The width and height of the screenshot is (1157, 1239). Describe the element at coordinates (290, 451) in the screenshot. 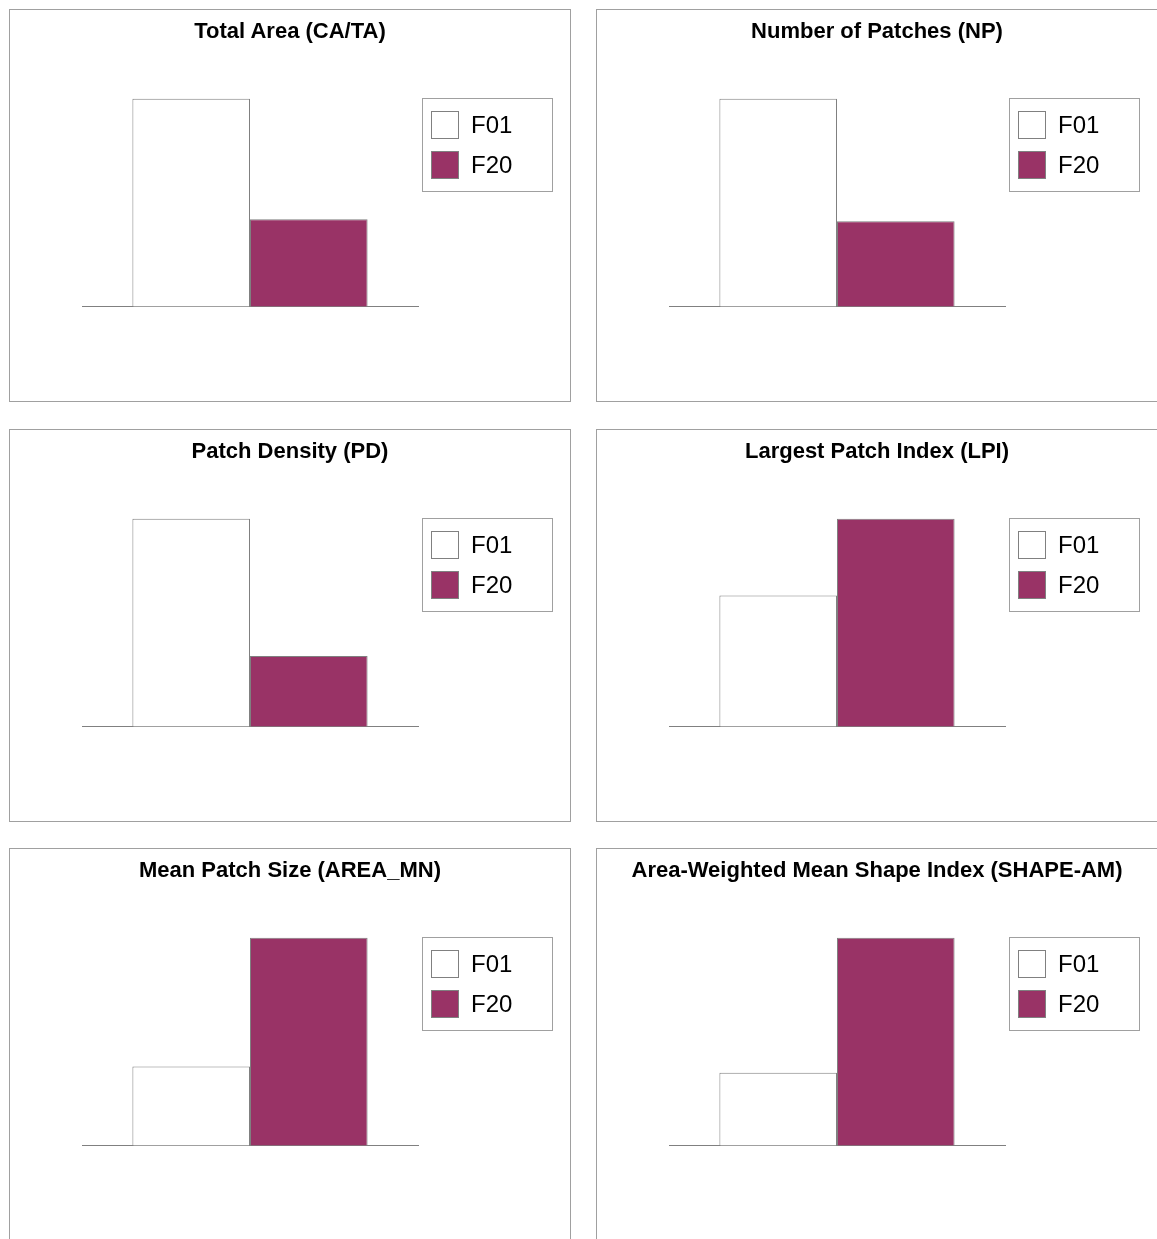

I see `chart-title: Patch Density (PD)` at that location.